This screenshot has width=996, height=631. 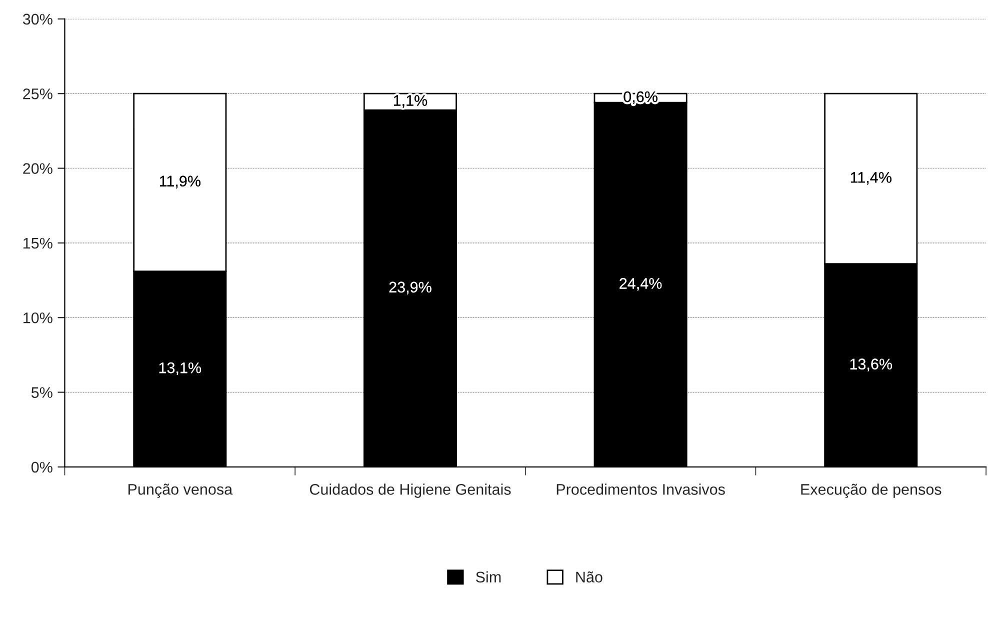 I want to click on y-tick-label: 20%, so click(x=37, y=168).